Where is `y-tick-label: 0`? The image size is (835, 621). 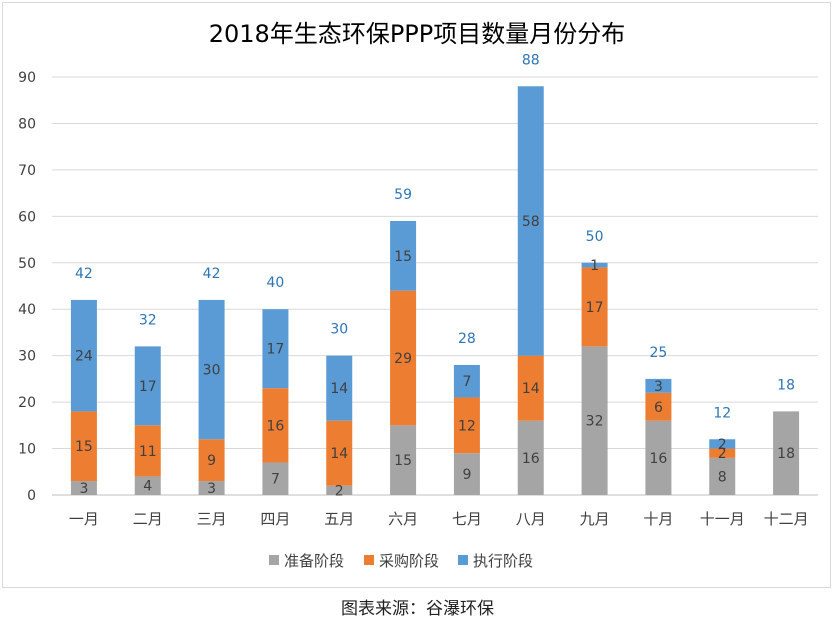 y-tick-label: 0 is located at coordinates (31, 496).